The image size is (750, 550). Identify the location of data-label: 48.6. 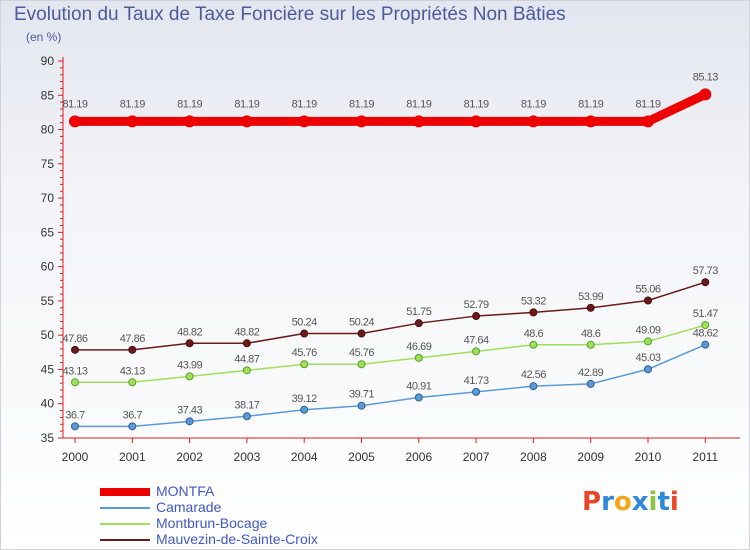
(534, 334).